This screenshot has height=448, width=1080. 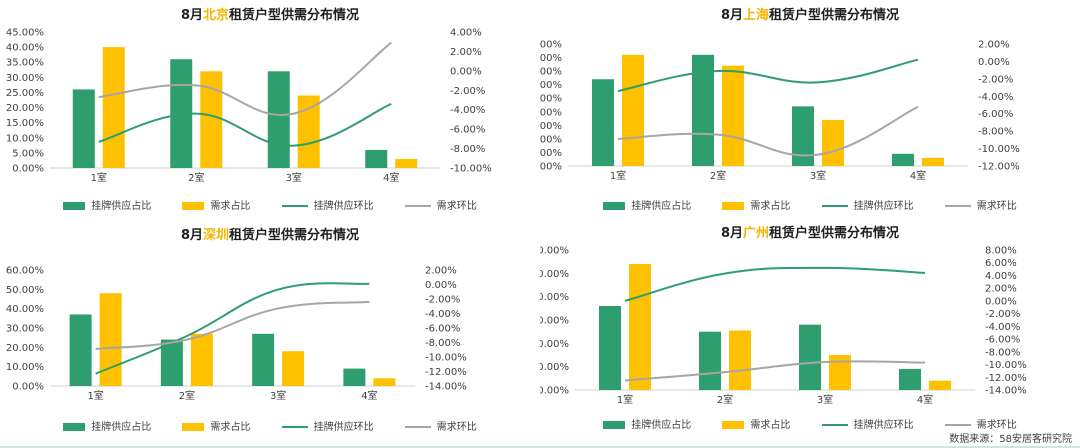 What do you see at coordinates (554, 251) in the screenshot?
I see `y-tick-label: 60.00%` at bounding box center [554, 251].